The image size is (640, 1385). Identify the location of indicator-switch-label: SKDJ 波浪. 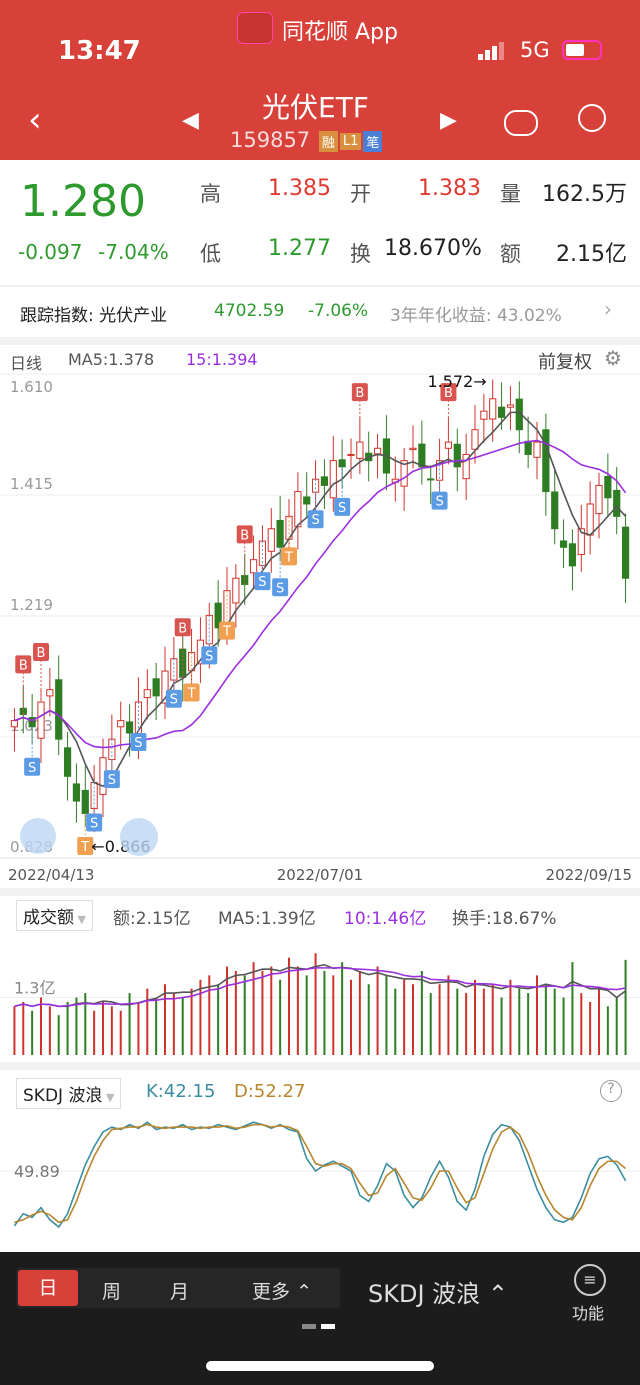
(424, 1294).